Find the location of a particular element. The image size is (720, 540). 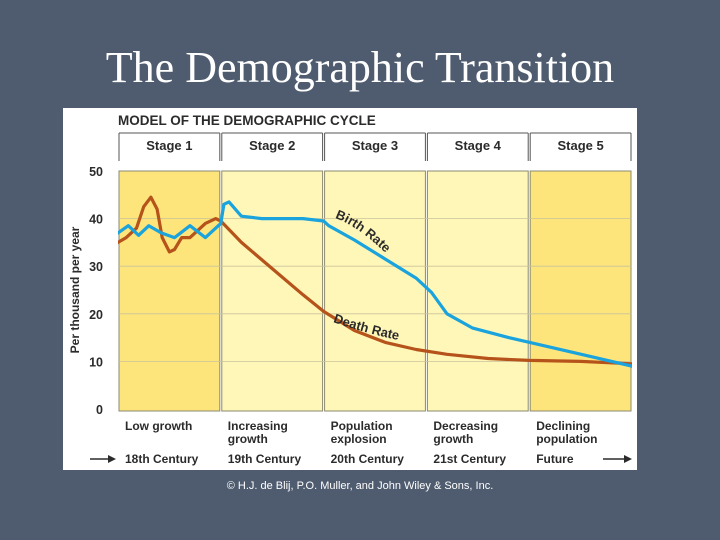

era-arrowhead-right is located at coordinates (628, 459).